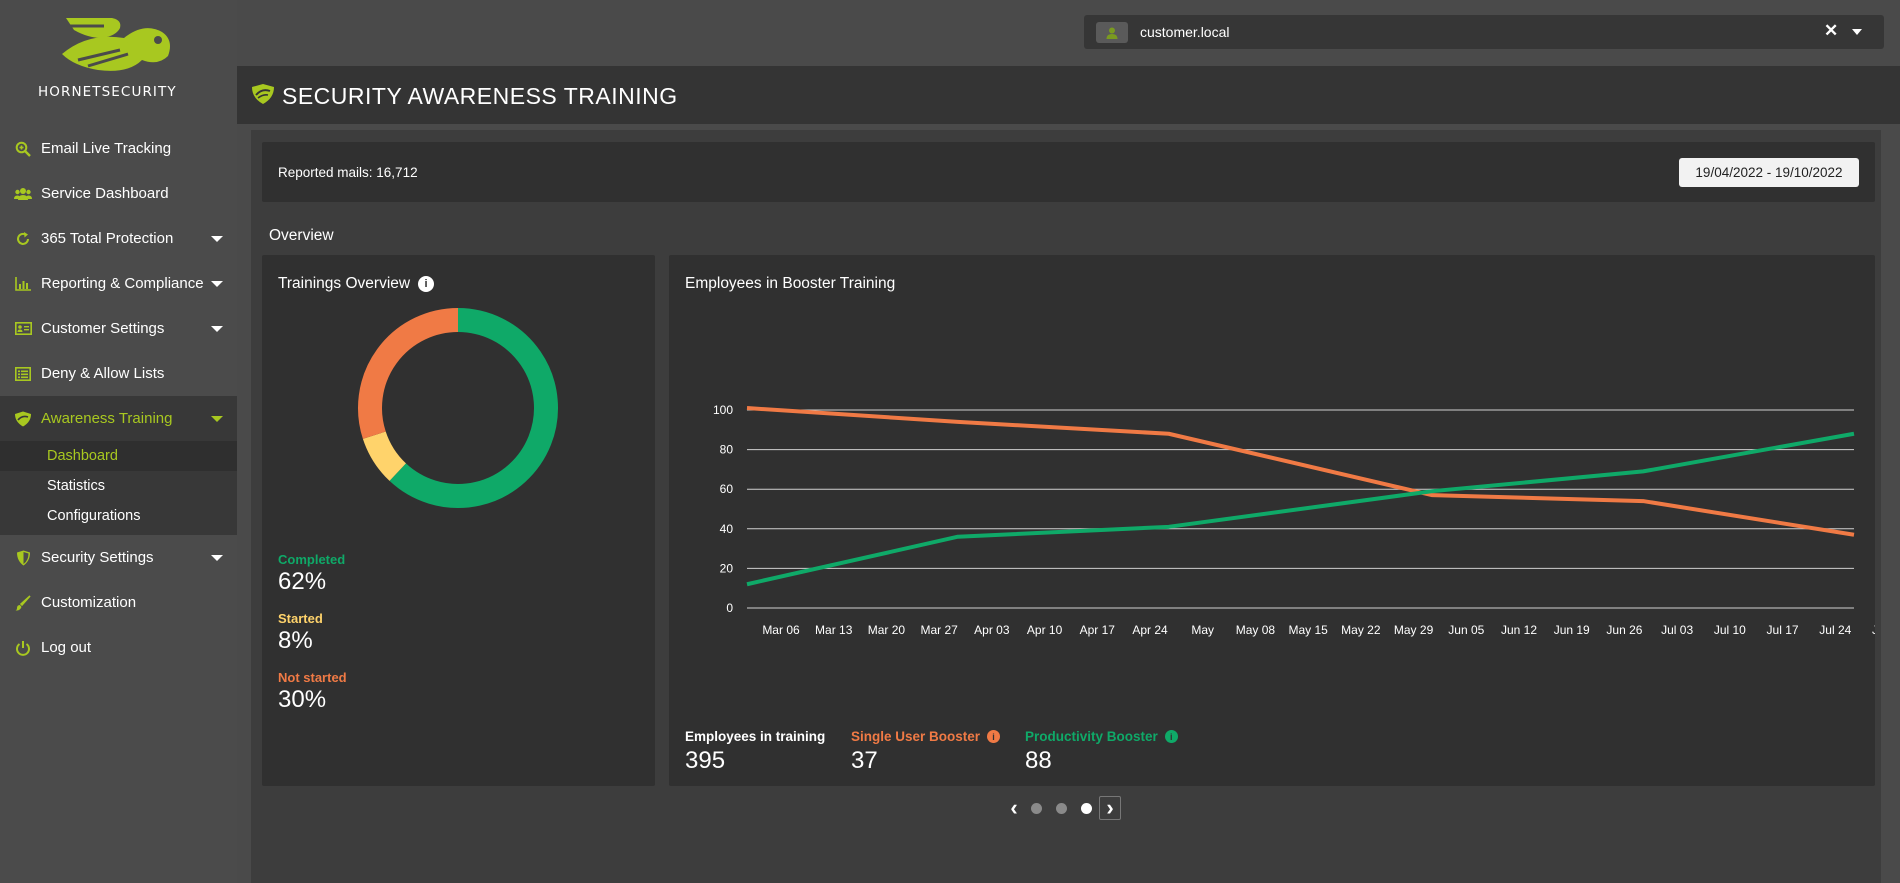  What do you see at coordinates (834, 630) in the screenshot?
I see `x-tick-label: Mar 13` at bounding box center [834, 630].